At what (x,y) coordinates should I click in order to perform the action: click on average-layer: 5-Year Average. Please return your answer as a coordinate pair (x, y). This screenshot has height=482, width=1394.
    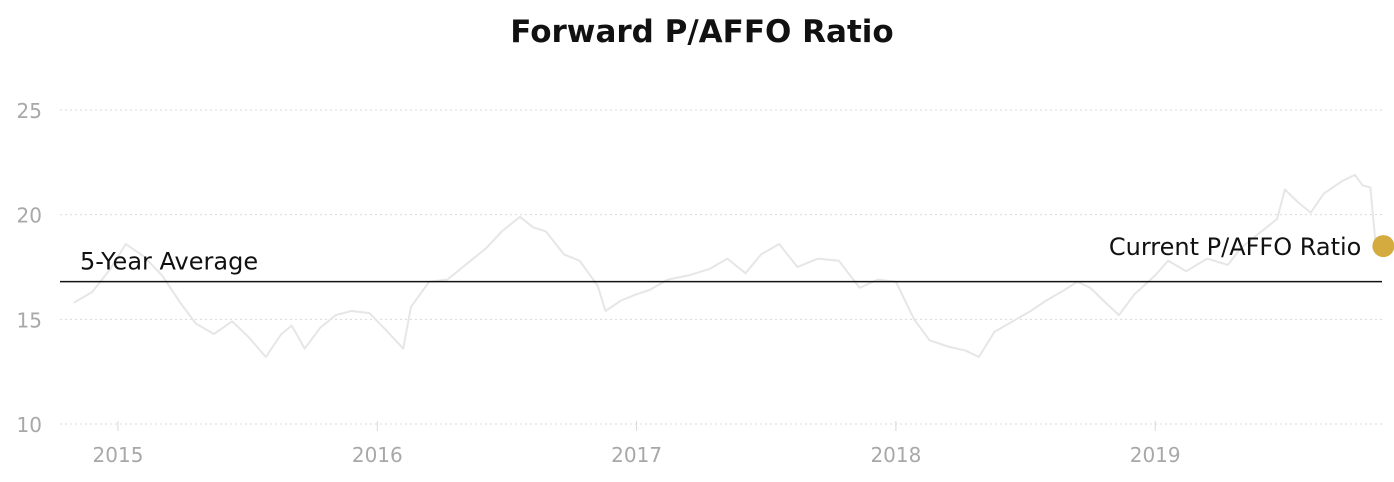
    Looking at the image, I should click on (721, 265).